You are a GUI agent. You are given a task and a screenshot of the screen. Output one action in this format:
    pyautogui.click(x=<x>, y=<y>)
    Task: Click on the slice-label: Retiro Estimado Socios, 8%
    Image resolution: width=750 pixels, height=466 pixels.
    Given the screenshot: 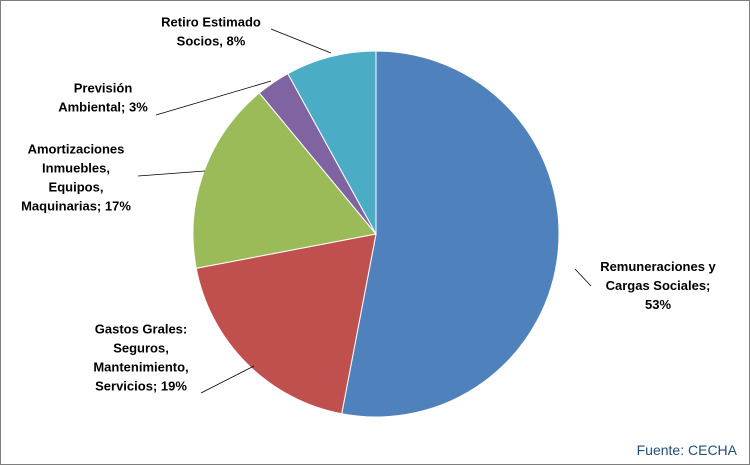 What is the action you would take?
    pyautogui.click(x=211, y=32)
    